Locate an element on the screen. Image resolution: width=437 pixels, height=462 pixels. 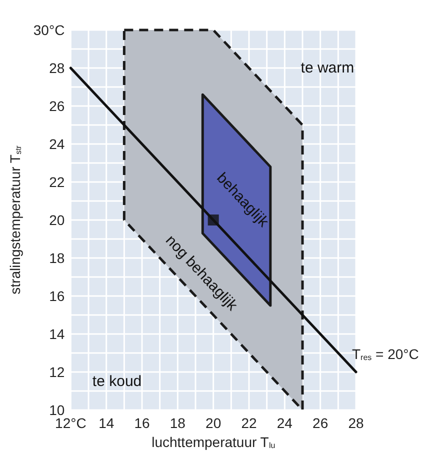
x-tick-label: 28 is located at coordinates (356, 423).